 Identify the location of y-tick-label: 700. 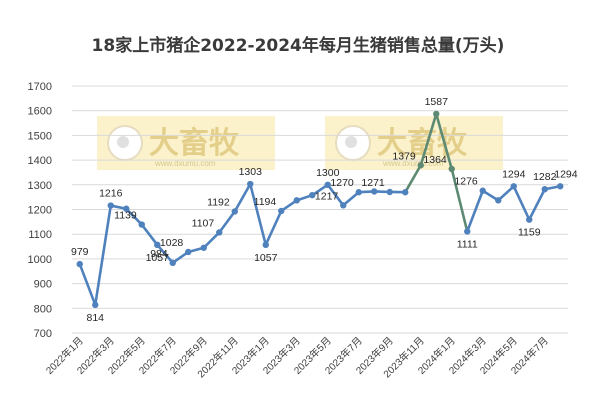
(43, 334).